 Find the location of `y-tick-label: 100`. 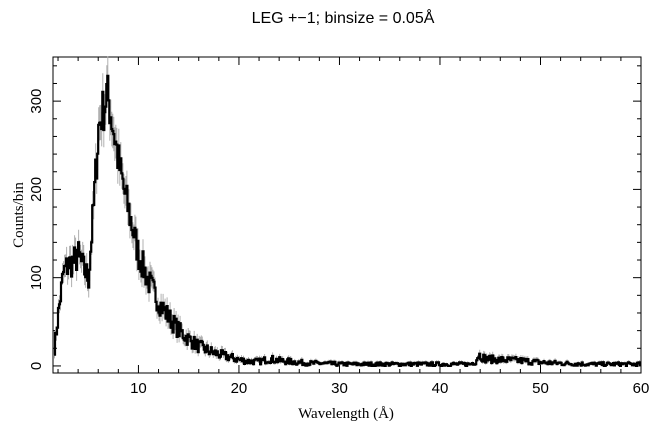

y-tick-label: 100 is located at coordinates (36, 277).